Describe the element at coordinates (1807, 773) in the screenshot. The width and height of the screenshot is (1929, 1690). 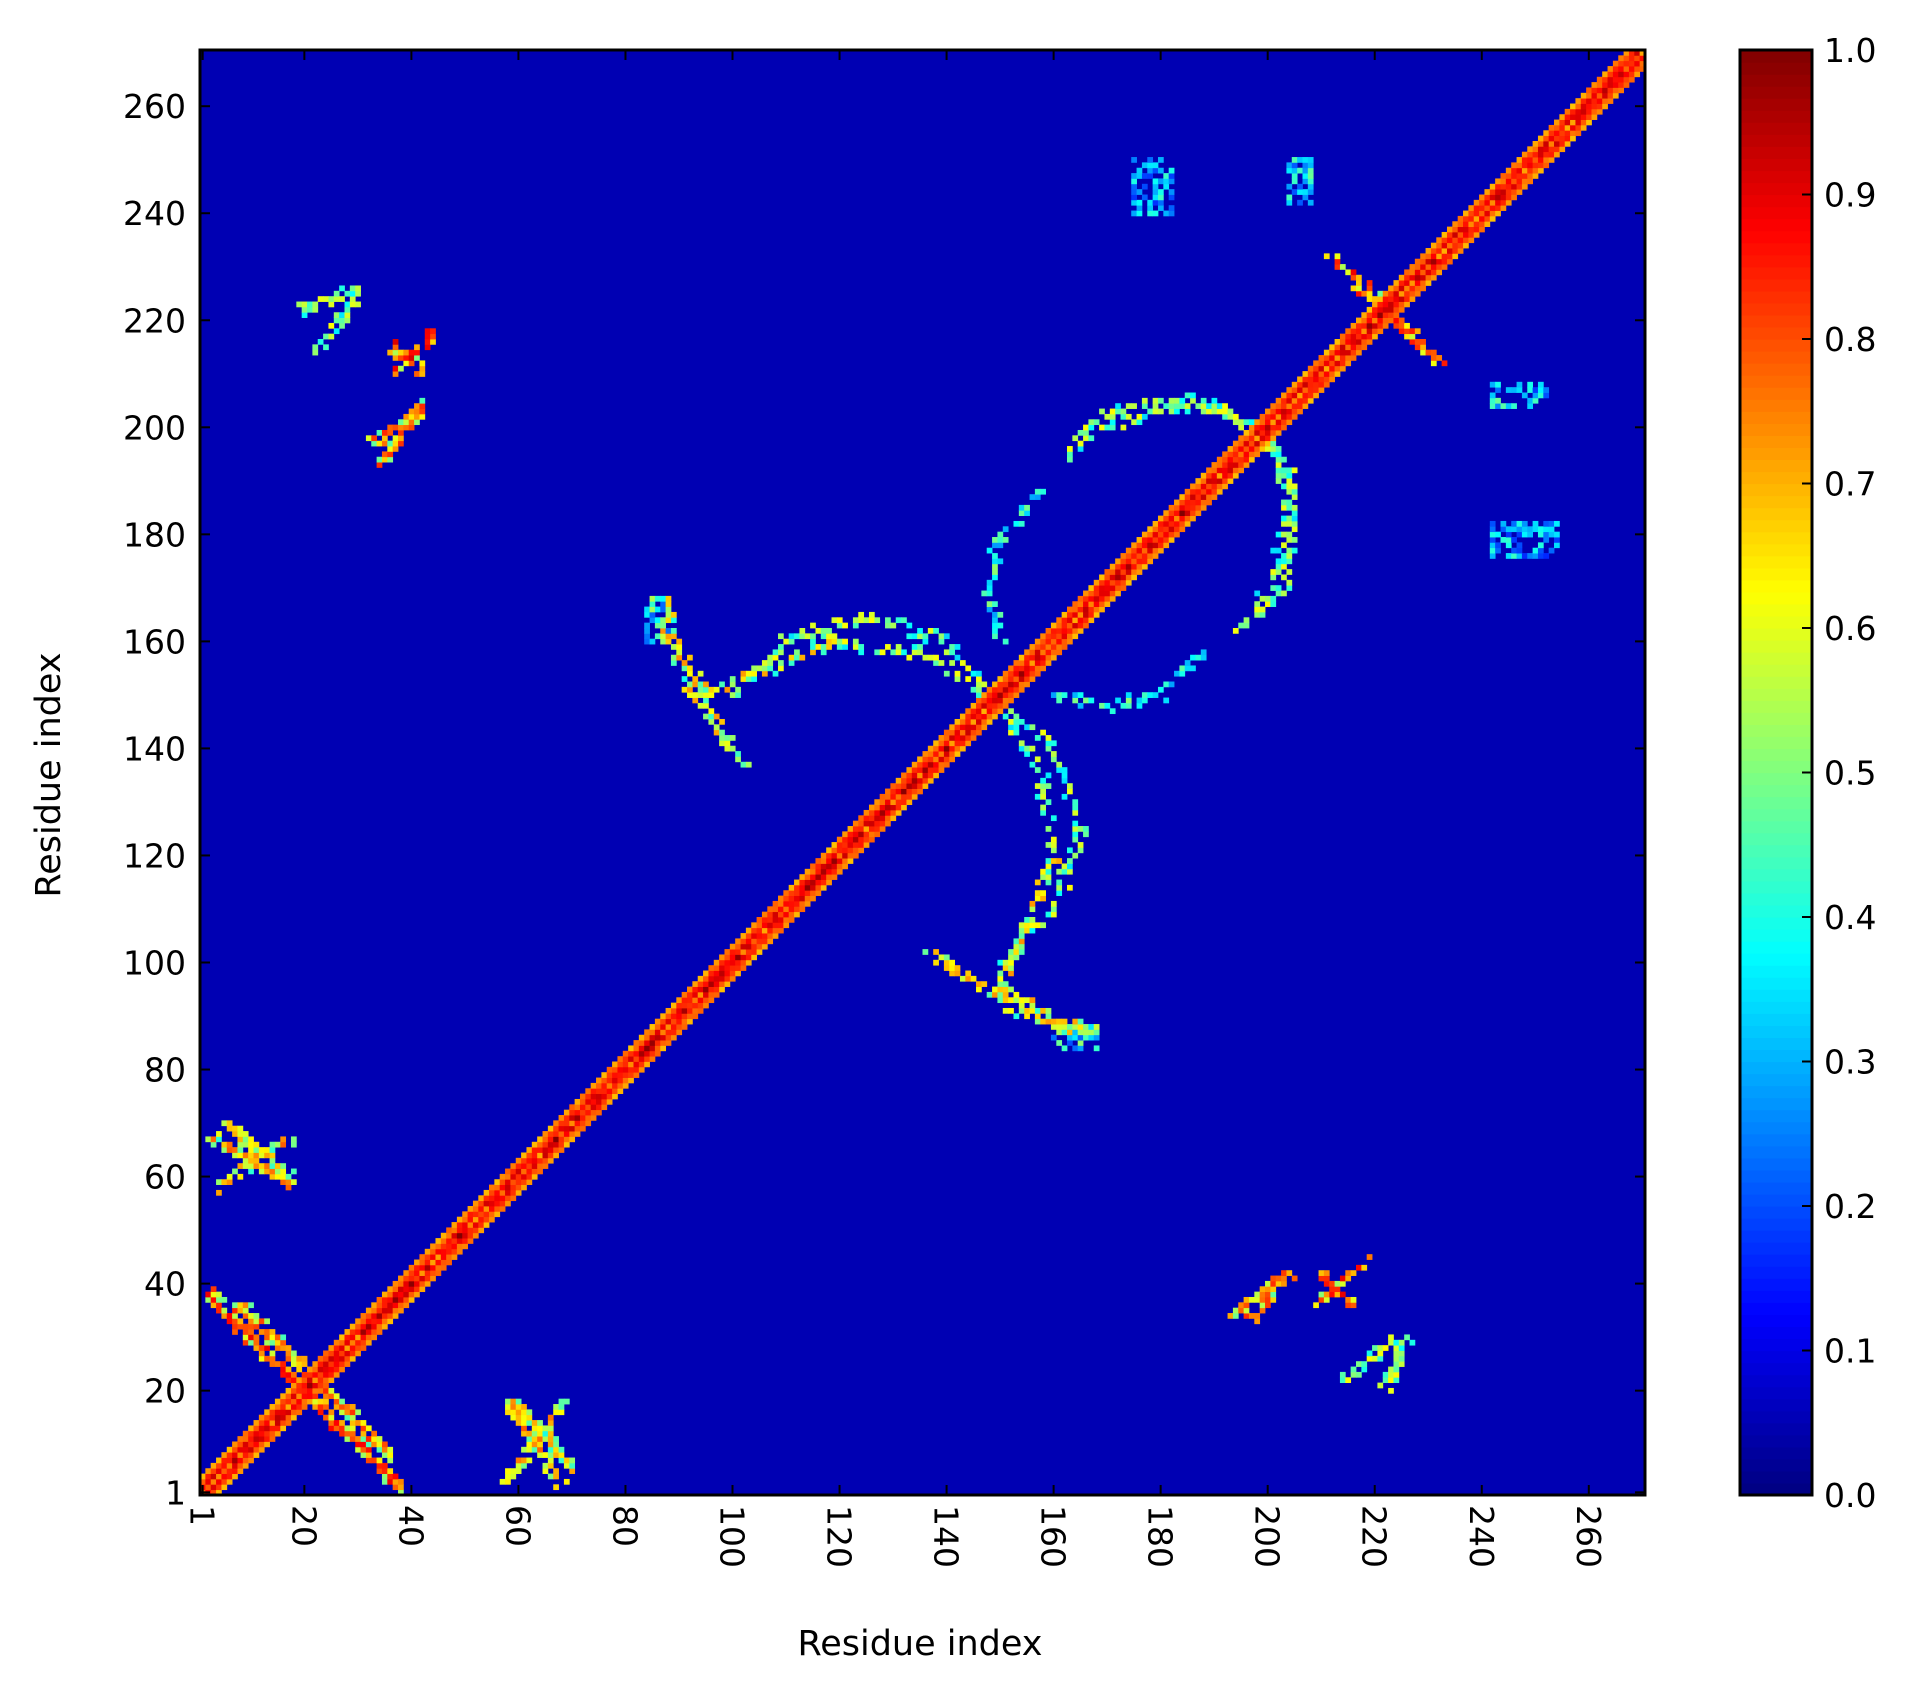
I see `colorbar: 0.00.10.20.30.40.50.60.70.80.91.0` at that location.